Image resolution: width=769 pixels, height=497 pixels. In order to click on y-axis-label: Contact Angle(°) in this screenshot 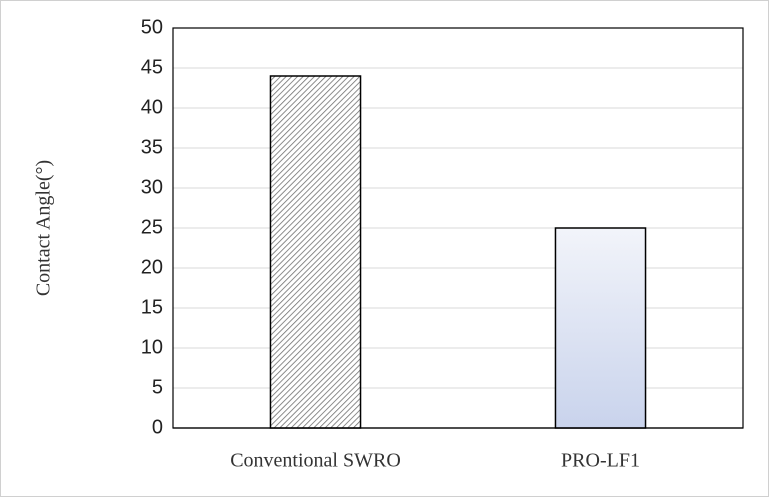, I will do `click(44, 228)`.